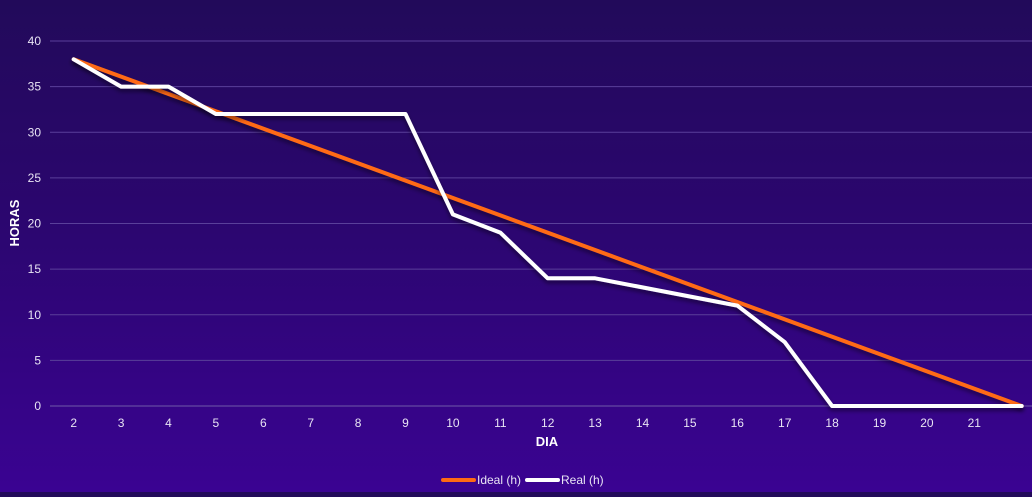 This screenshot has height=497, width=1032. I want to click on x-tick-label: 14, so click(643, 423).